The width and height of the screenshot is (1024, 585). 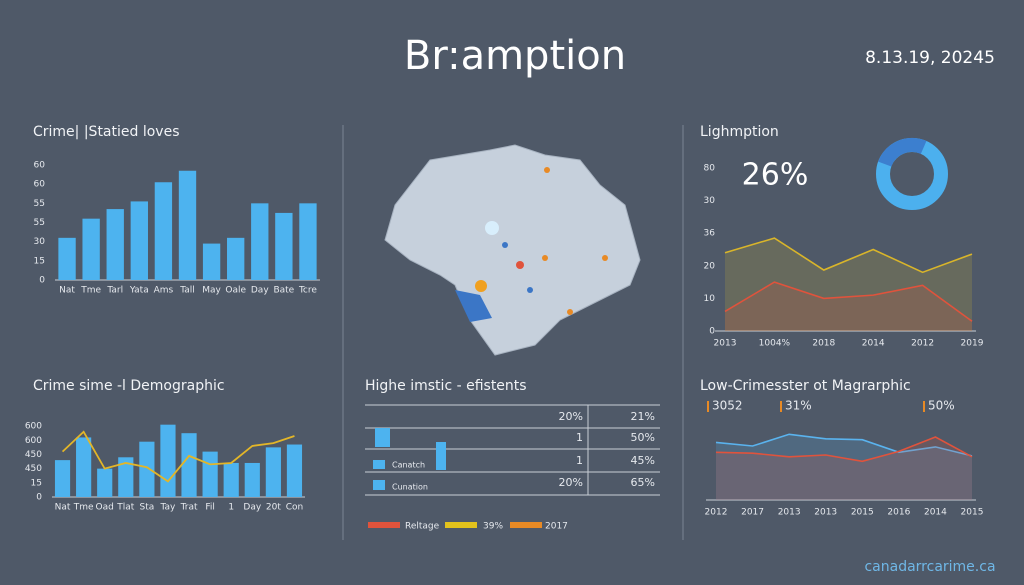 What do you see at coordinates (873, 344) in the screenshot?
I see `x-tick-label: 2014` at bounding box center [873, 344].